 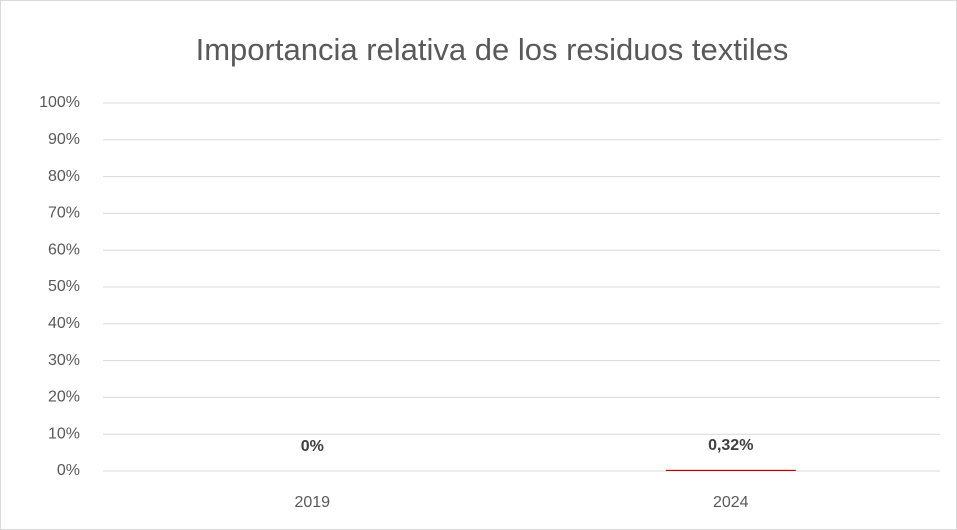 I want to click on bar, so click(x=730, y=470).